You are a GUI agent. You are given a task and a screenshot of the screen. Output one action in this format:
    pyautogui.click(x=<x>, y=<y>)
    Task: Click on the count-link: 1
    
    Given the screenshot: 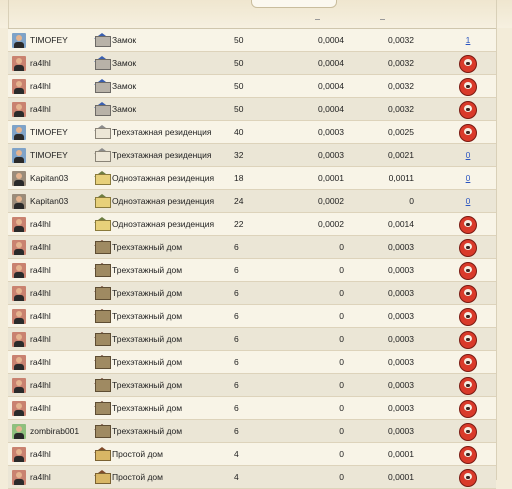 What is the action you would take?
    pyautogui.click(x=468, y=40)
    